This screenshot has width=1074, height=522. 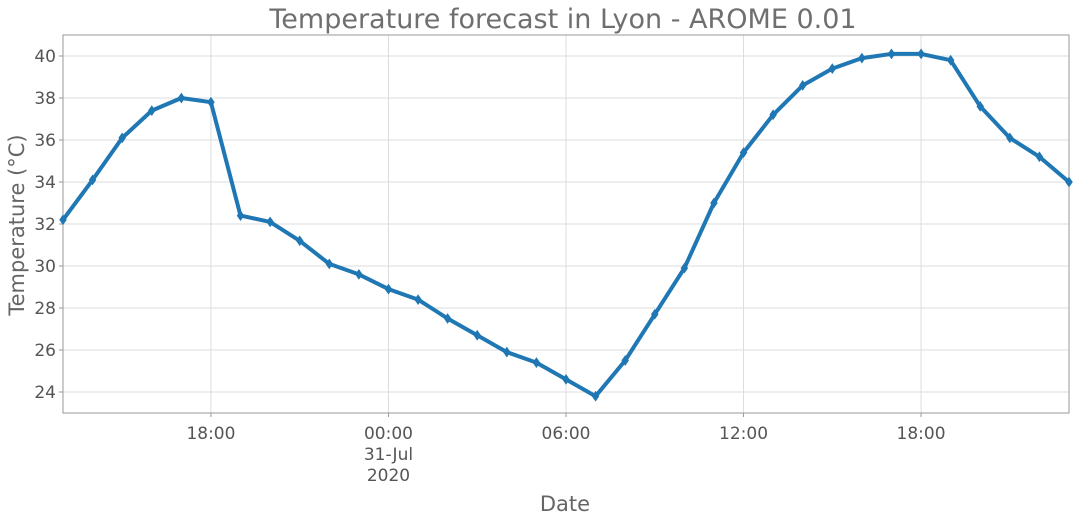 I want to click on x-tick-label: 31-Jul, so click(x=388, y=455).